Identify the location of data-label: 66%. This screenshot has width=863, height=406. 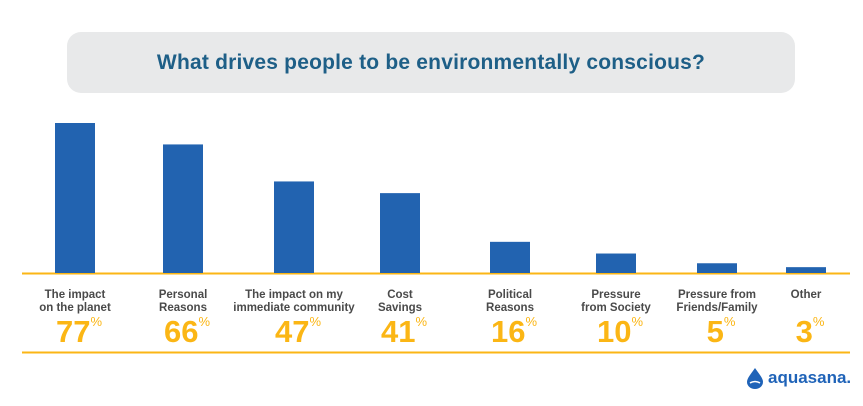
(187, 331).